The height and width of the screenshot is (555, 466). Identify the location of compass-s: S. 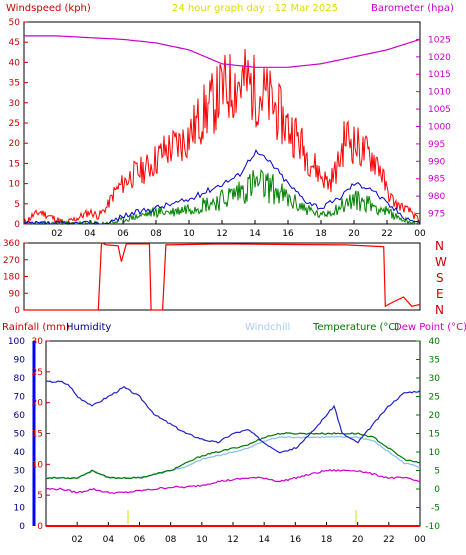
(440, 278).